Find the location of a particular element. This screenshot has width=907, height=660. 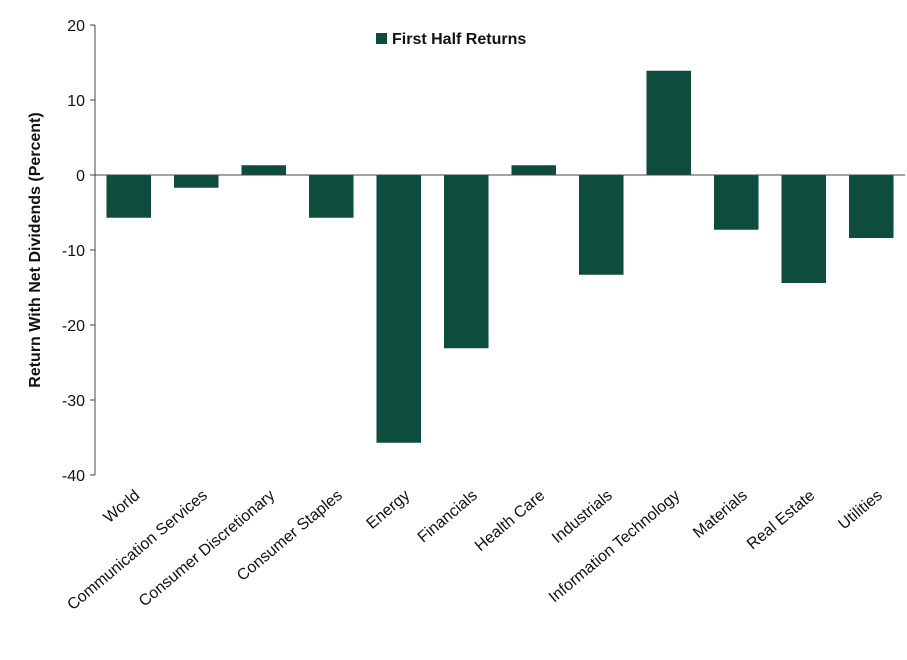

y-axis-label: Return With Net Dividends (Percent) is located at coordinates (35, 249).